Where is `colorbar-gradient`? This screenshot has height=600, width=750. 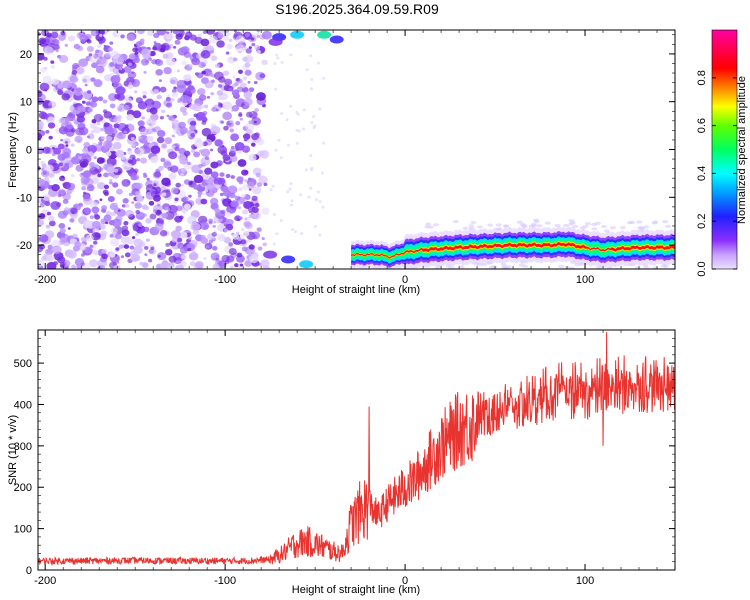
colorbar-gradient is located at coordinates (724, 149).